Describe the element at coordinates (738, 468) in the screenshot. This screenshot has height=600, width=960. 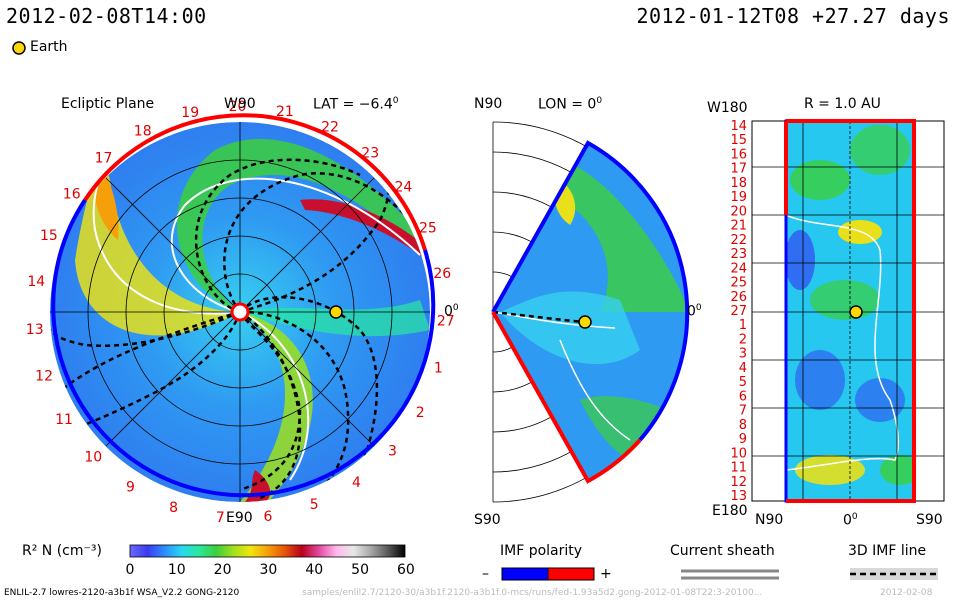
I see `sphere-y-label: 11` at that location.